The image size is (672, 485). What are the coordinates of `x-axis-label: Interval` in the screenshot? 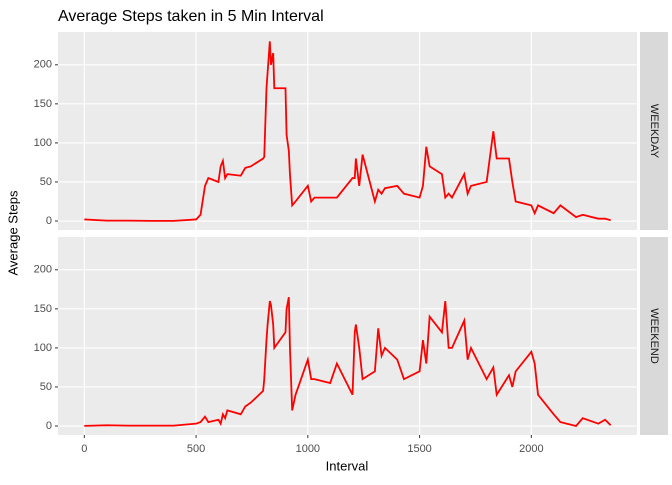 It's located at (347, 465).